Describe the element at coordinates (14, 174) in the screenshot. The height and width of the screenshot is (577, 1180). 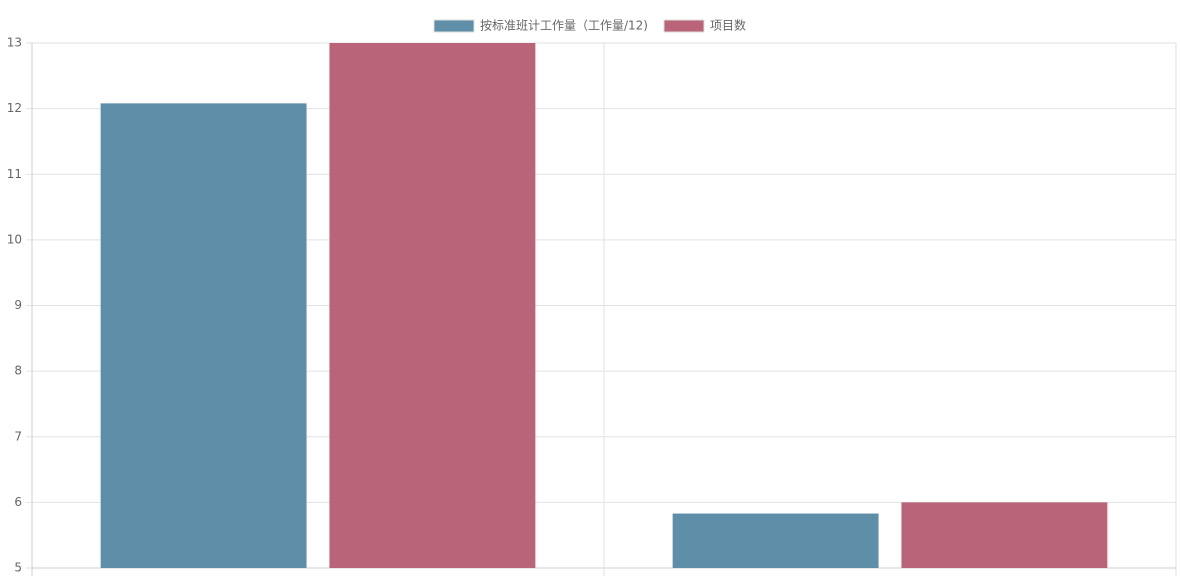
I see `y-tick-label: 11` at that location.